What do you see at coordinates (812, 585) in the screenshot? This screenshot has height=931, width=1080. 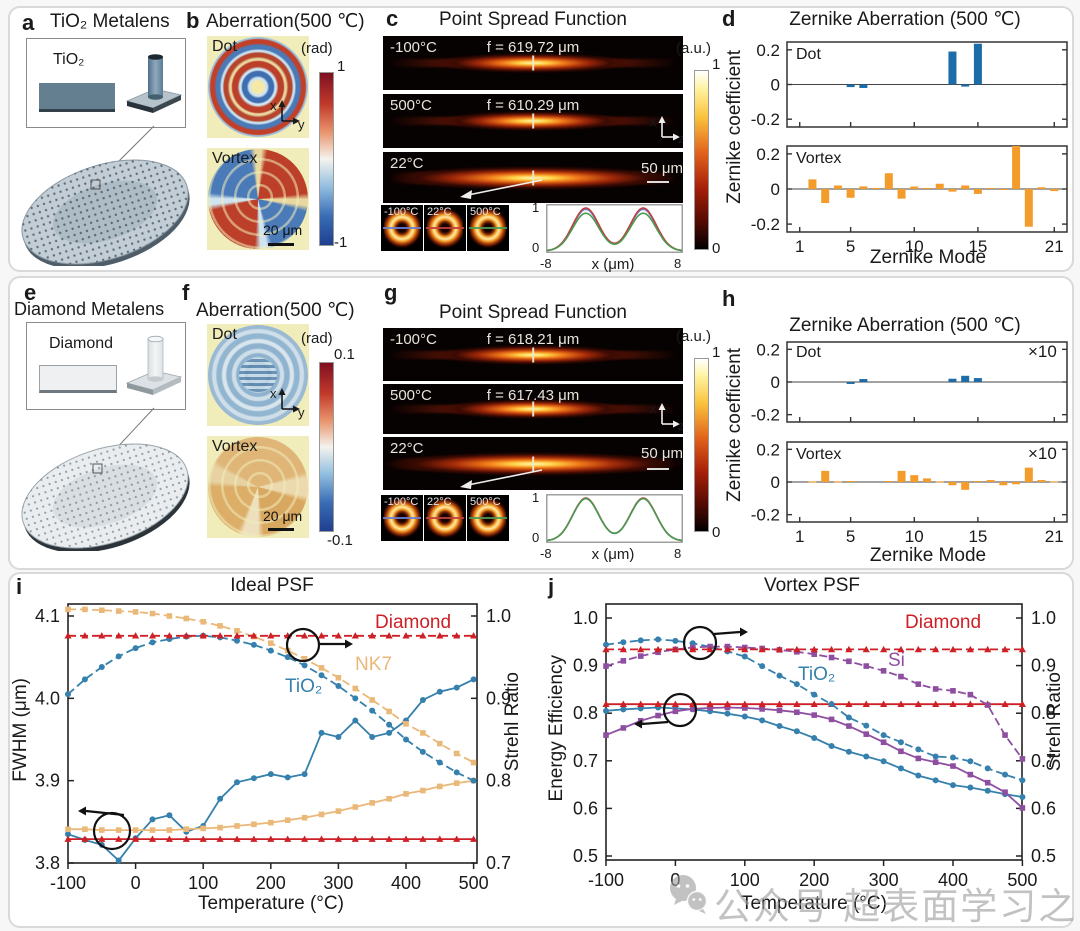 I see `panel-j-title: Vortex PSF` at bounding box center [812, 585].